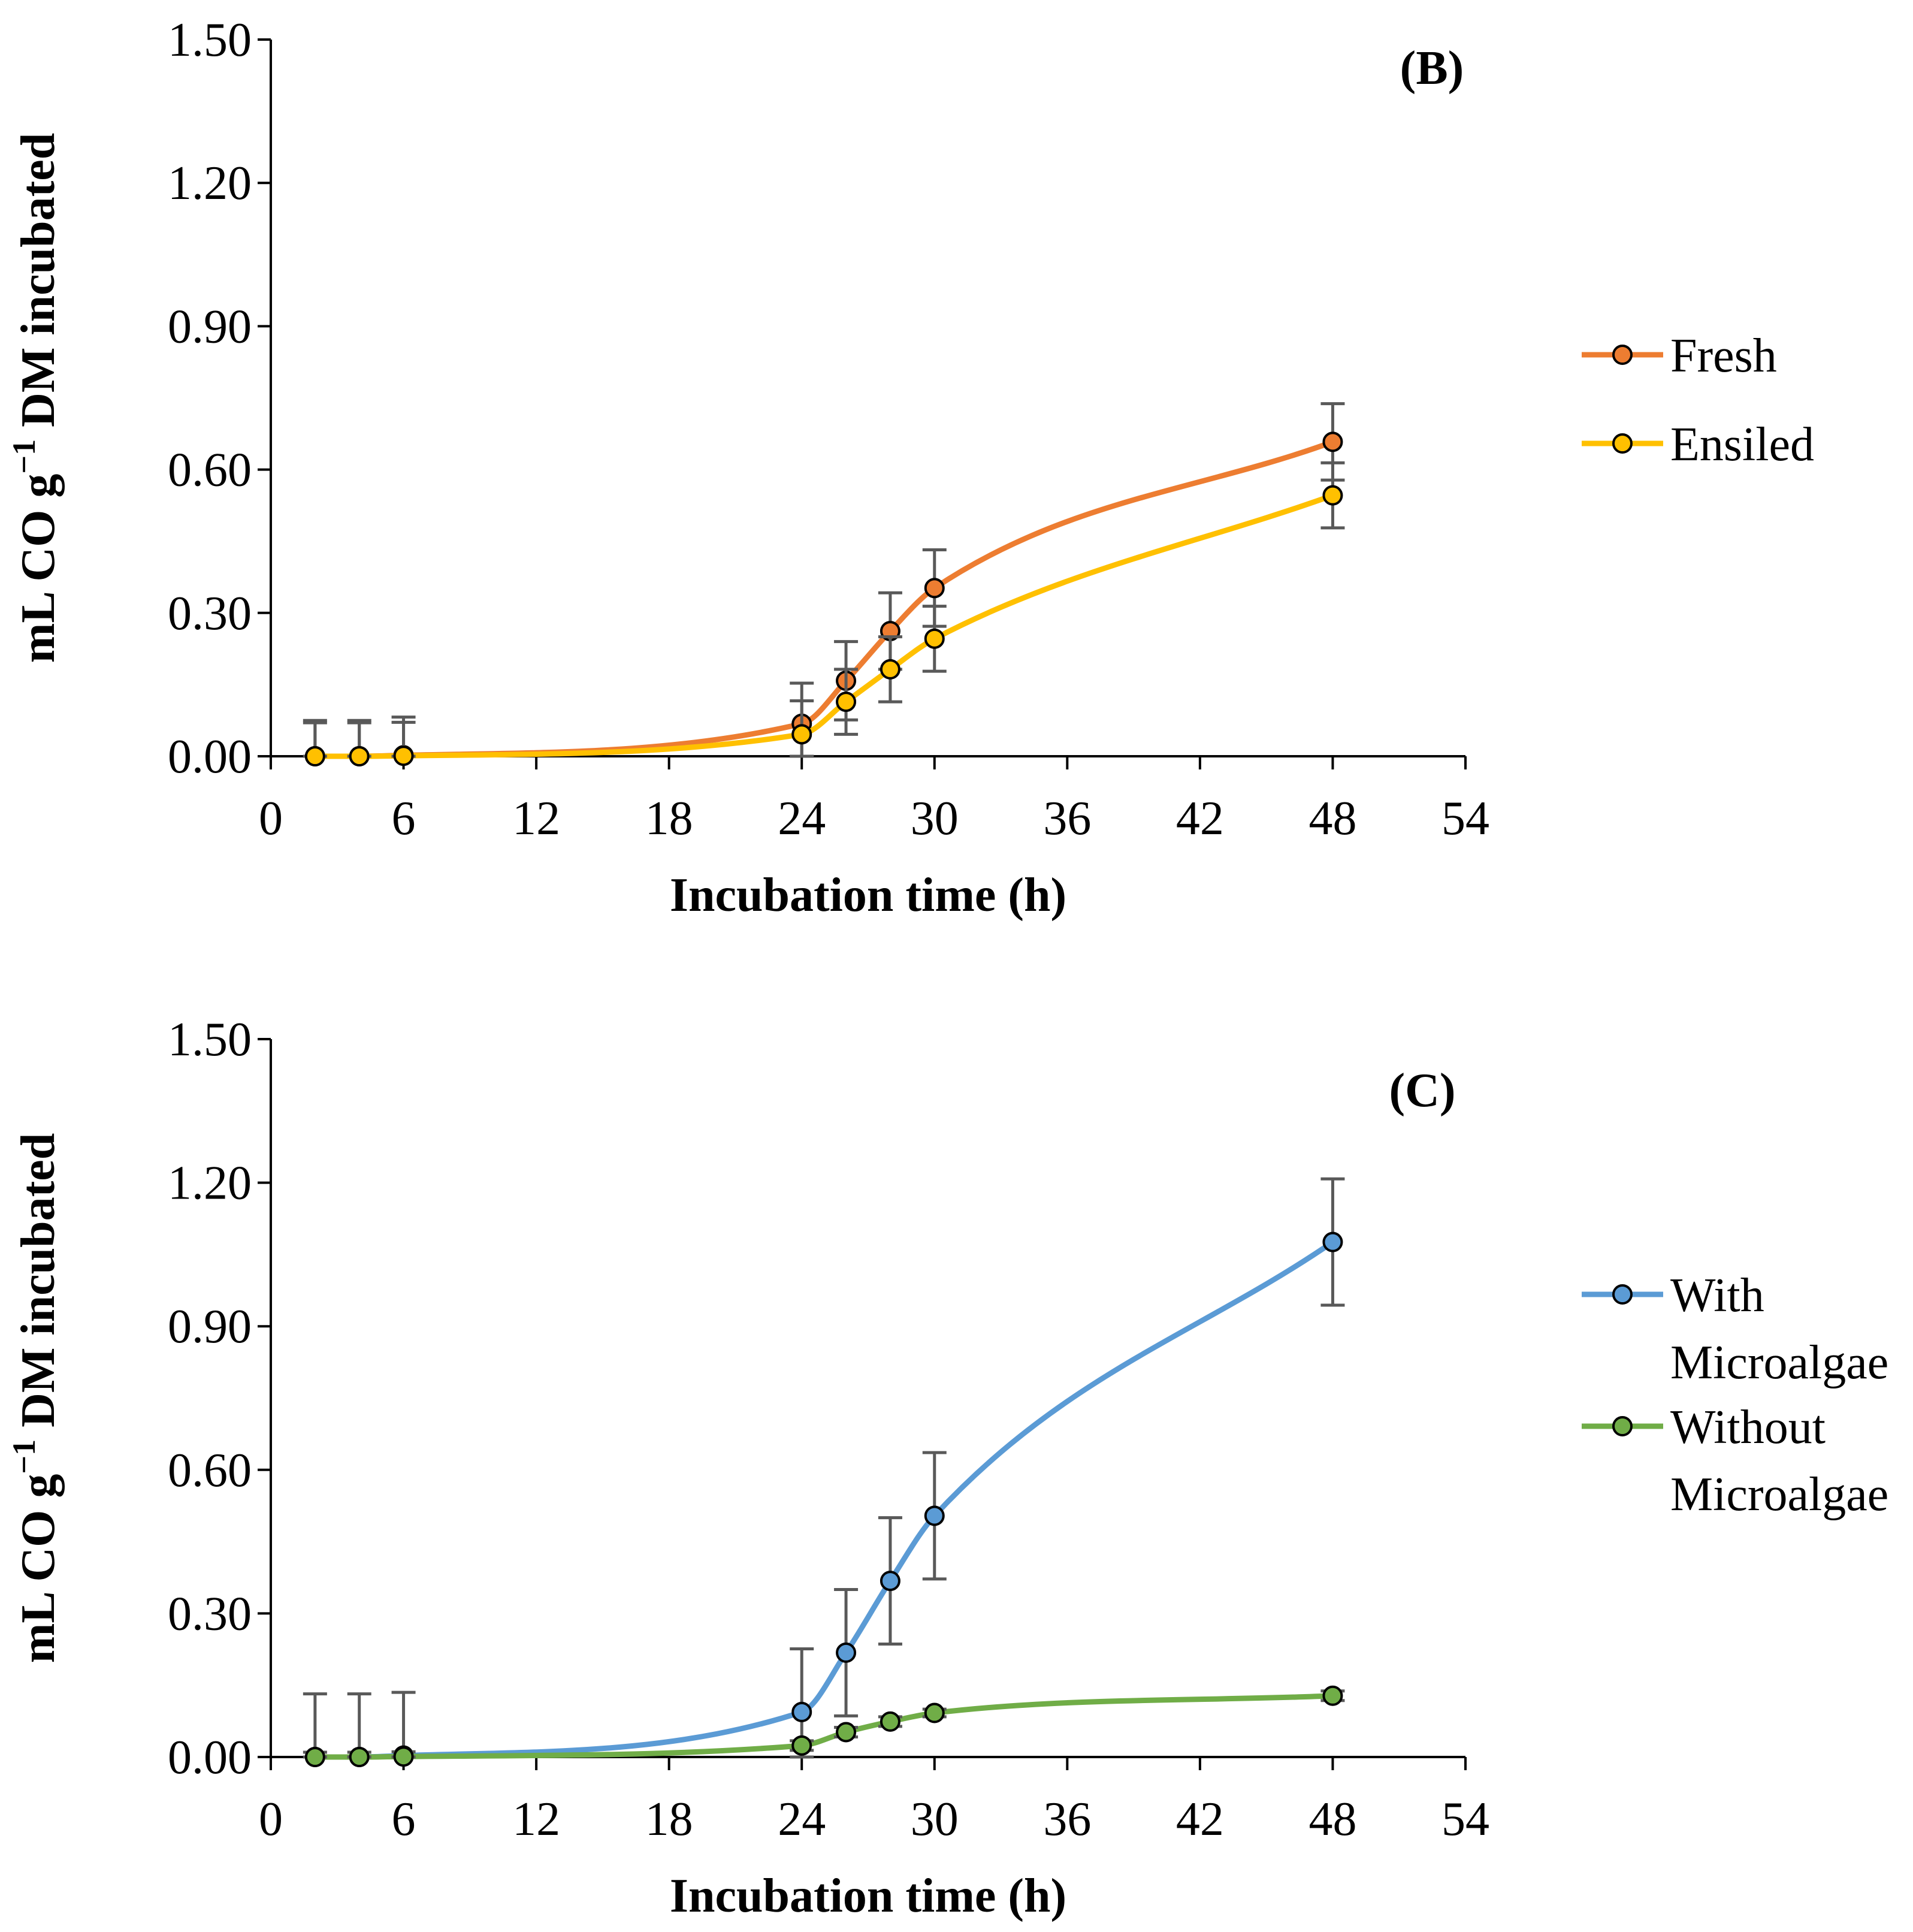  What do you see at coordinates (1735, 1329) in the screenshot?
I see `legend-item: With Microalgae` at bounding box center [1735, 1329].